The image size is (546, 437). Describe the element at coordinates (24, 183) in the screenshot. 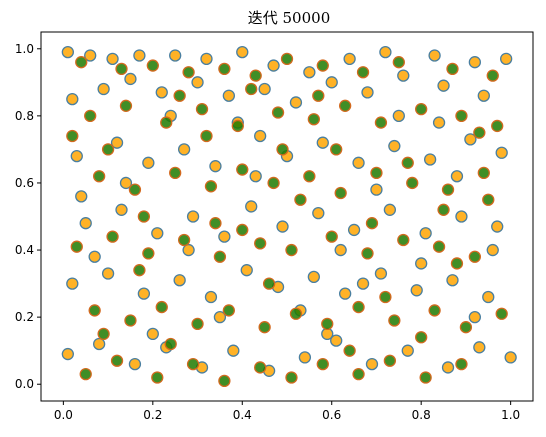

I see `y-tick-label-3: 0.6` at that location.